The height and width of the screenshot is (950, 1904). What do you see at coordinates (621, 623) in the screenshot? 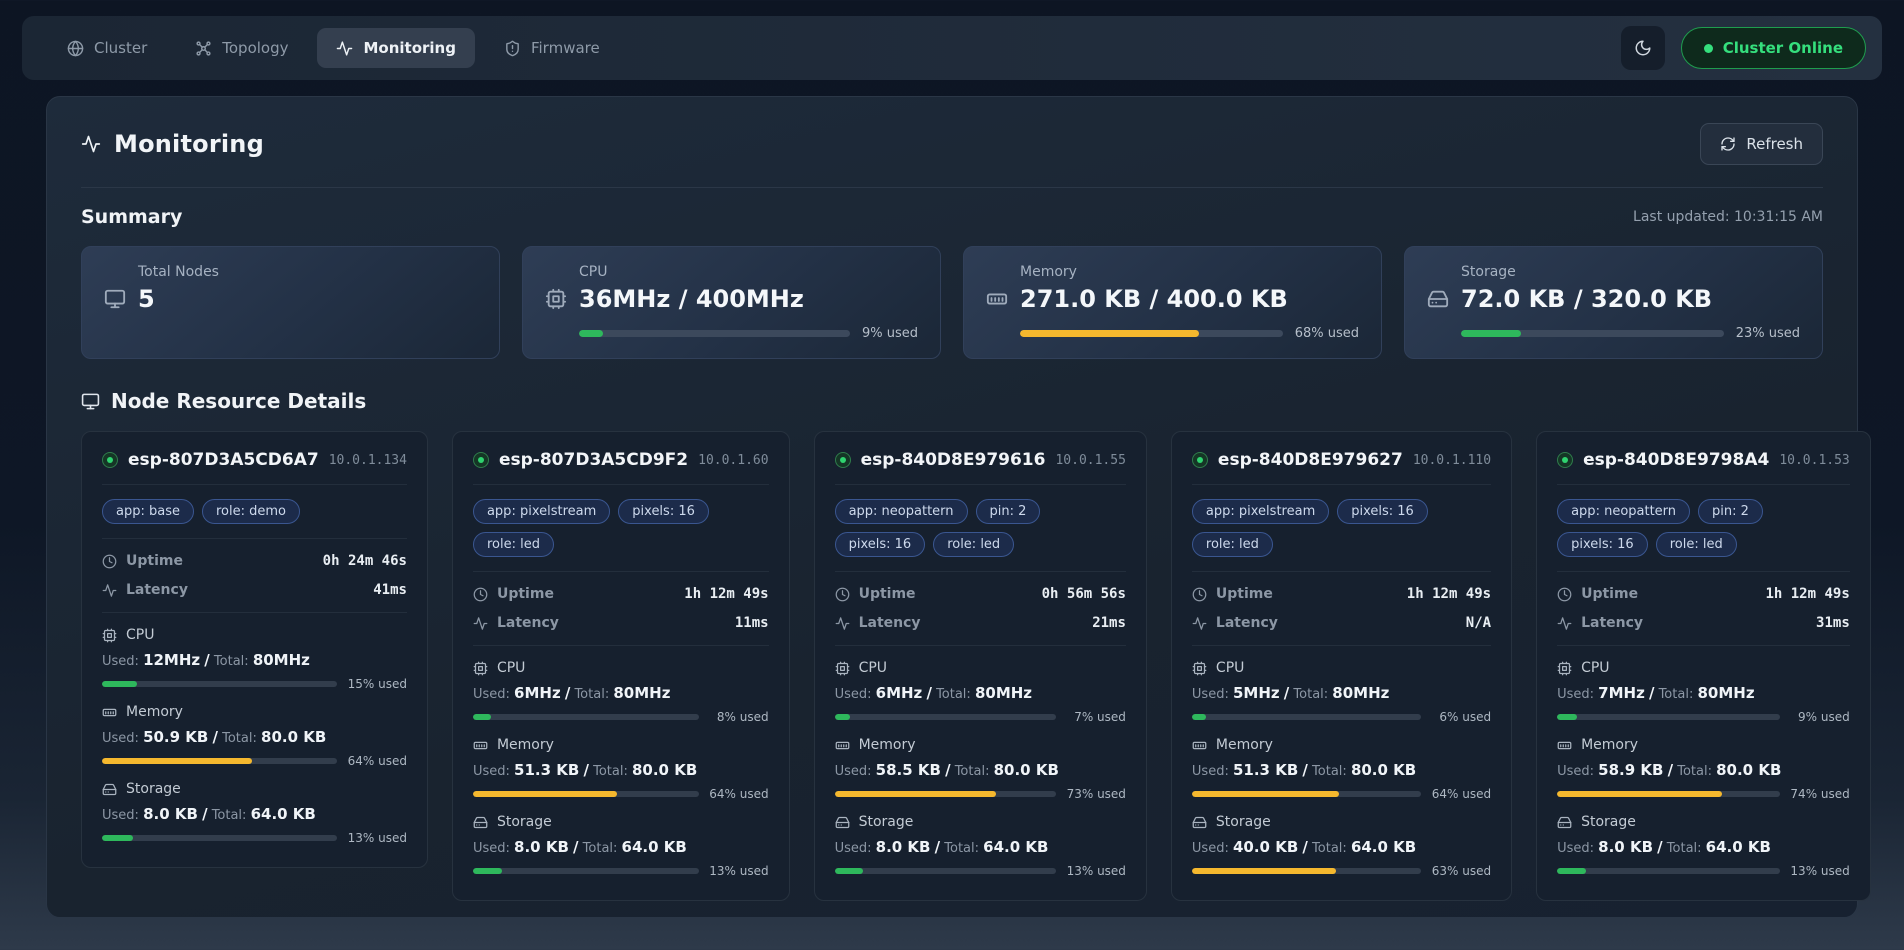
I see `latency-row: Latency 11ms` at bounding box center [621, 623].